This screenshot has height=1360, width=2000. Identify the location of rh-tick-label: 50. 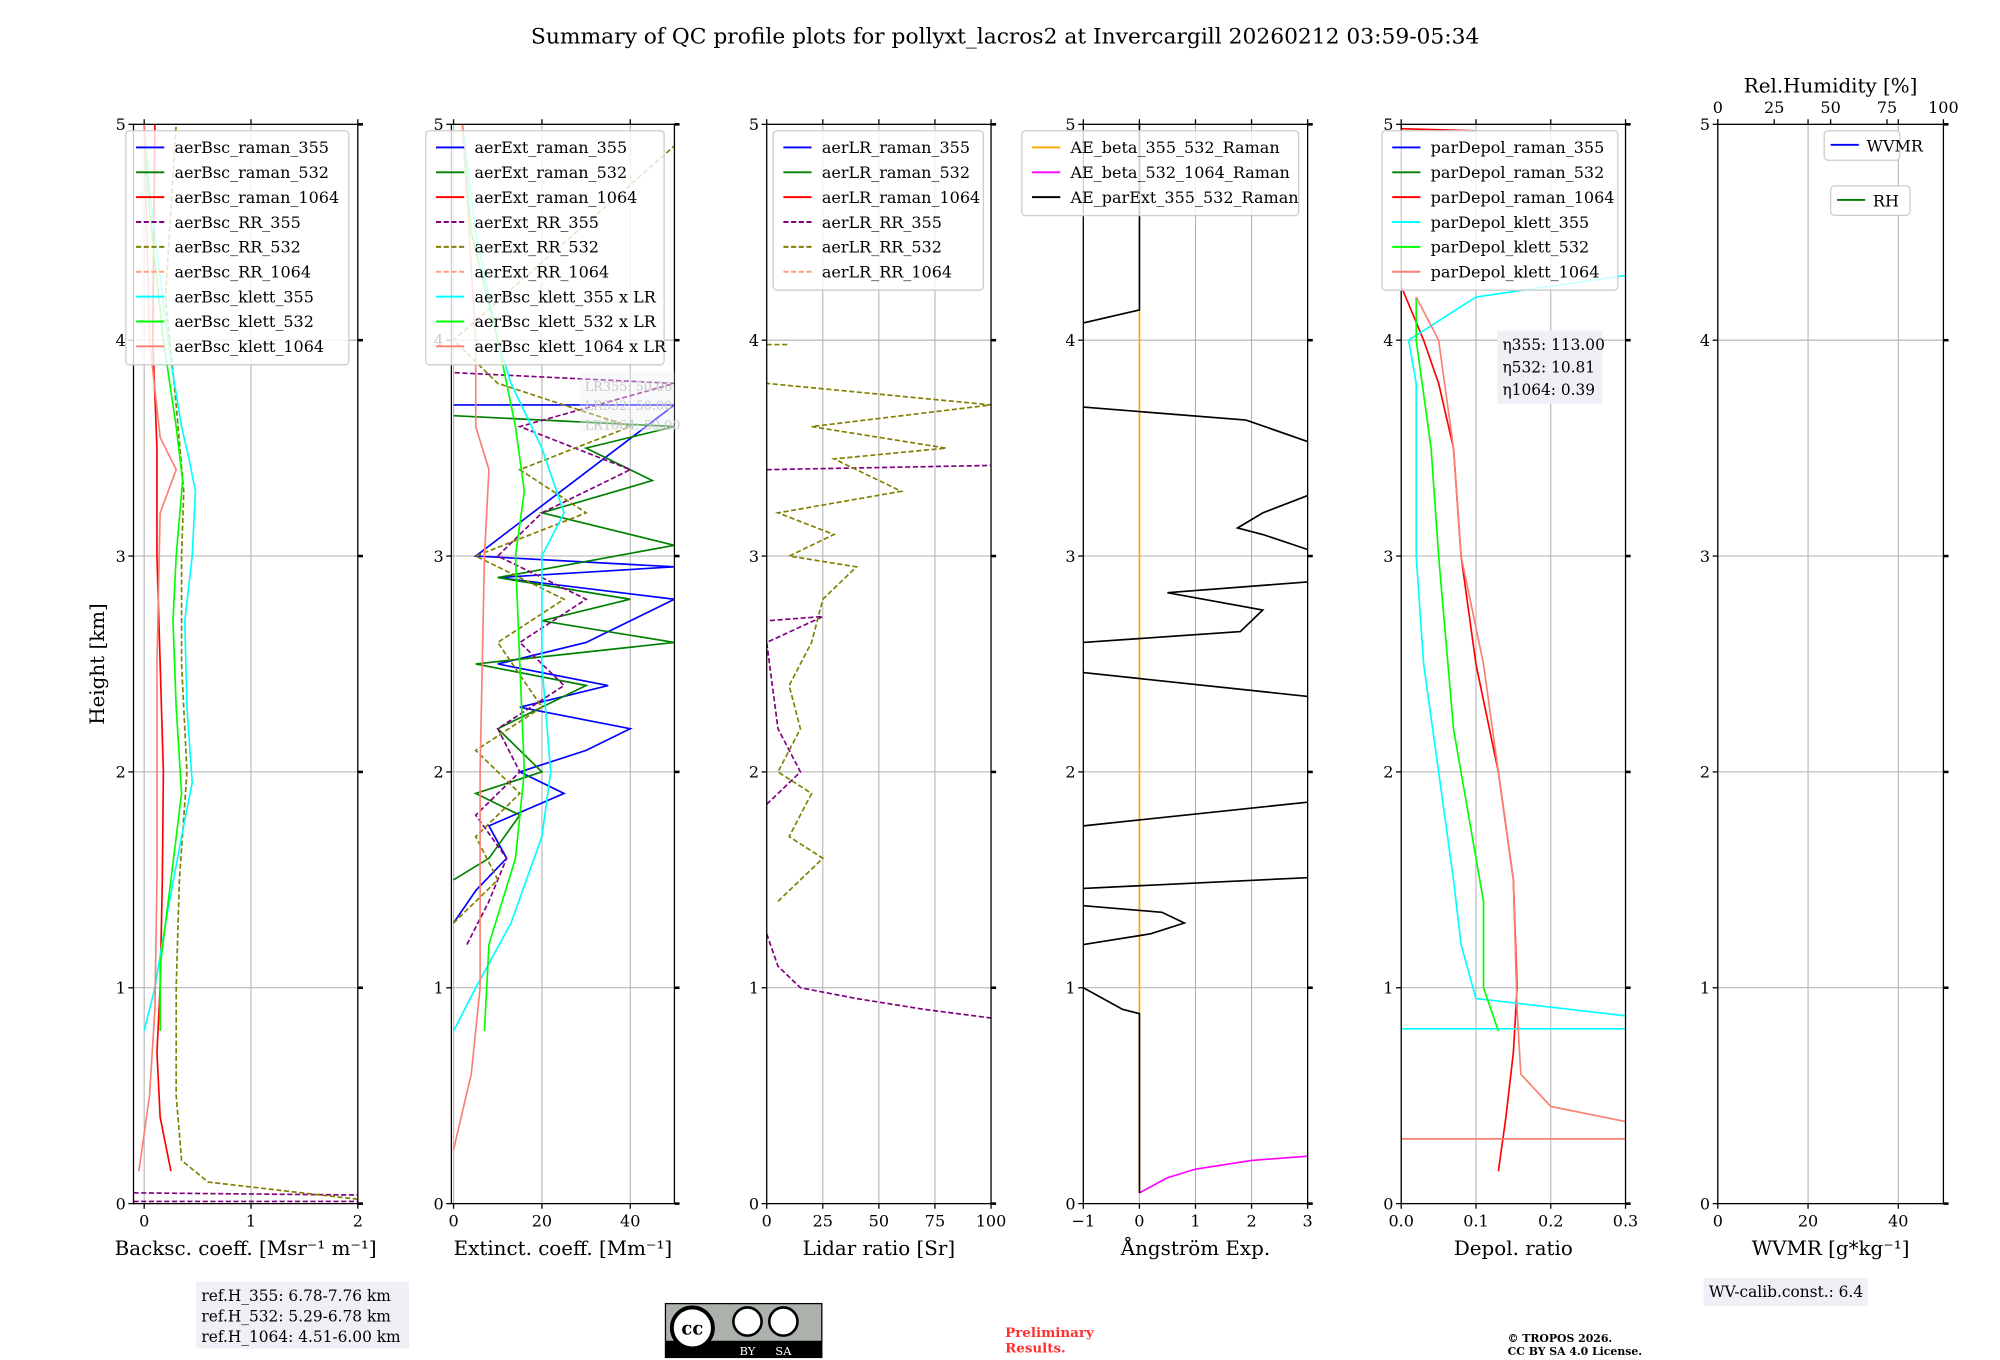
(1830, 107).